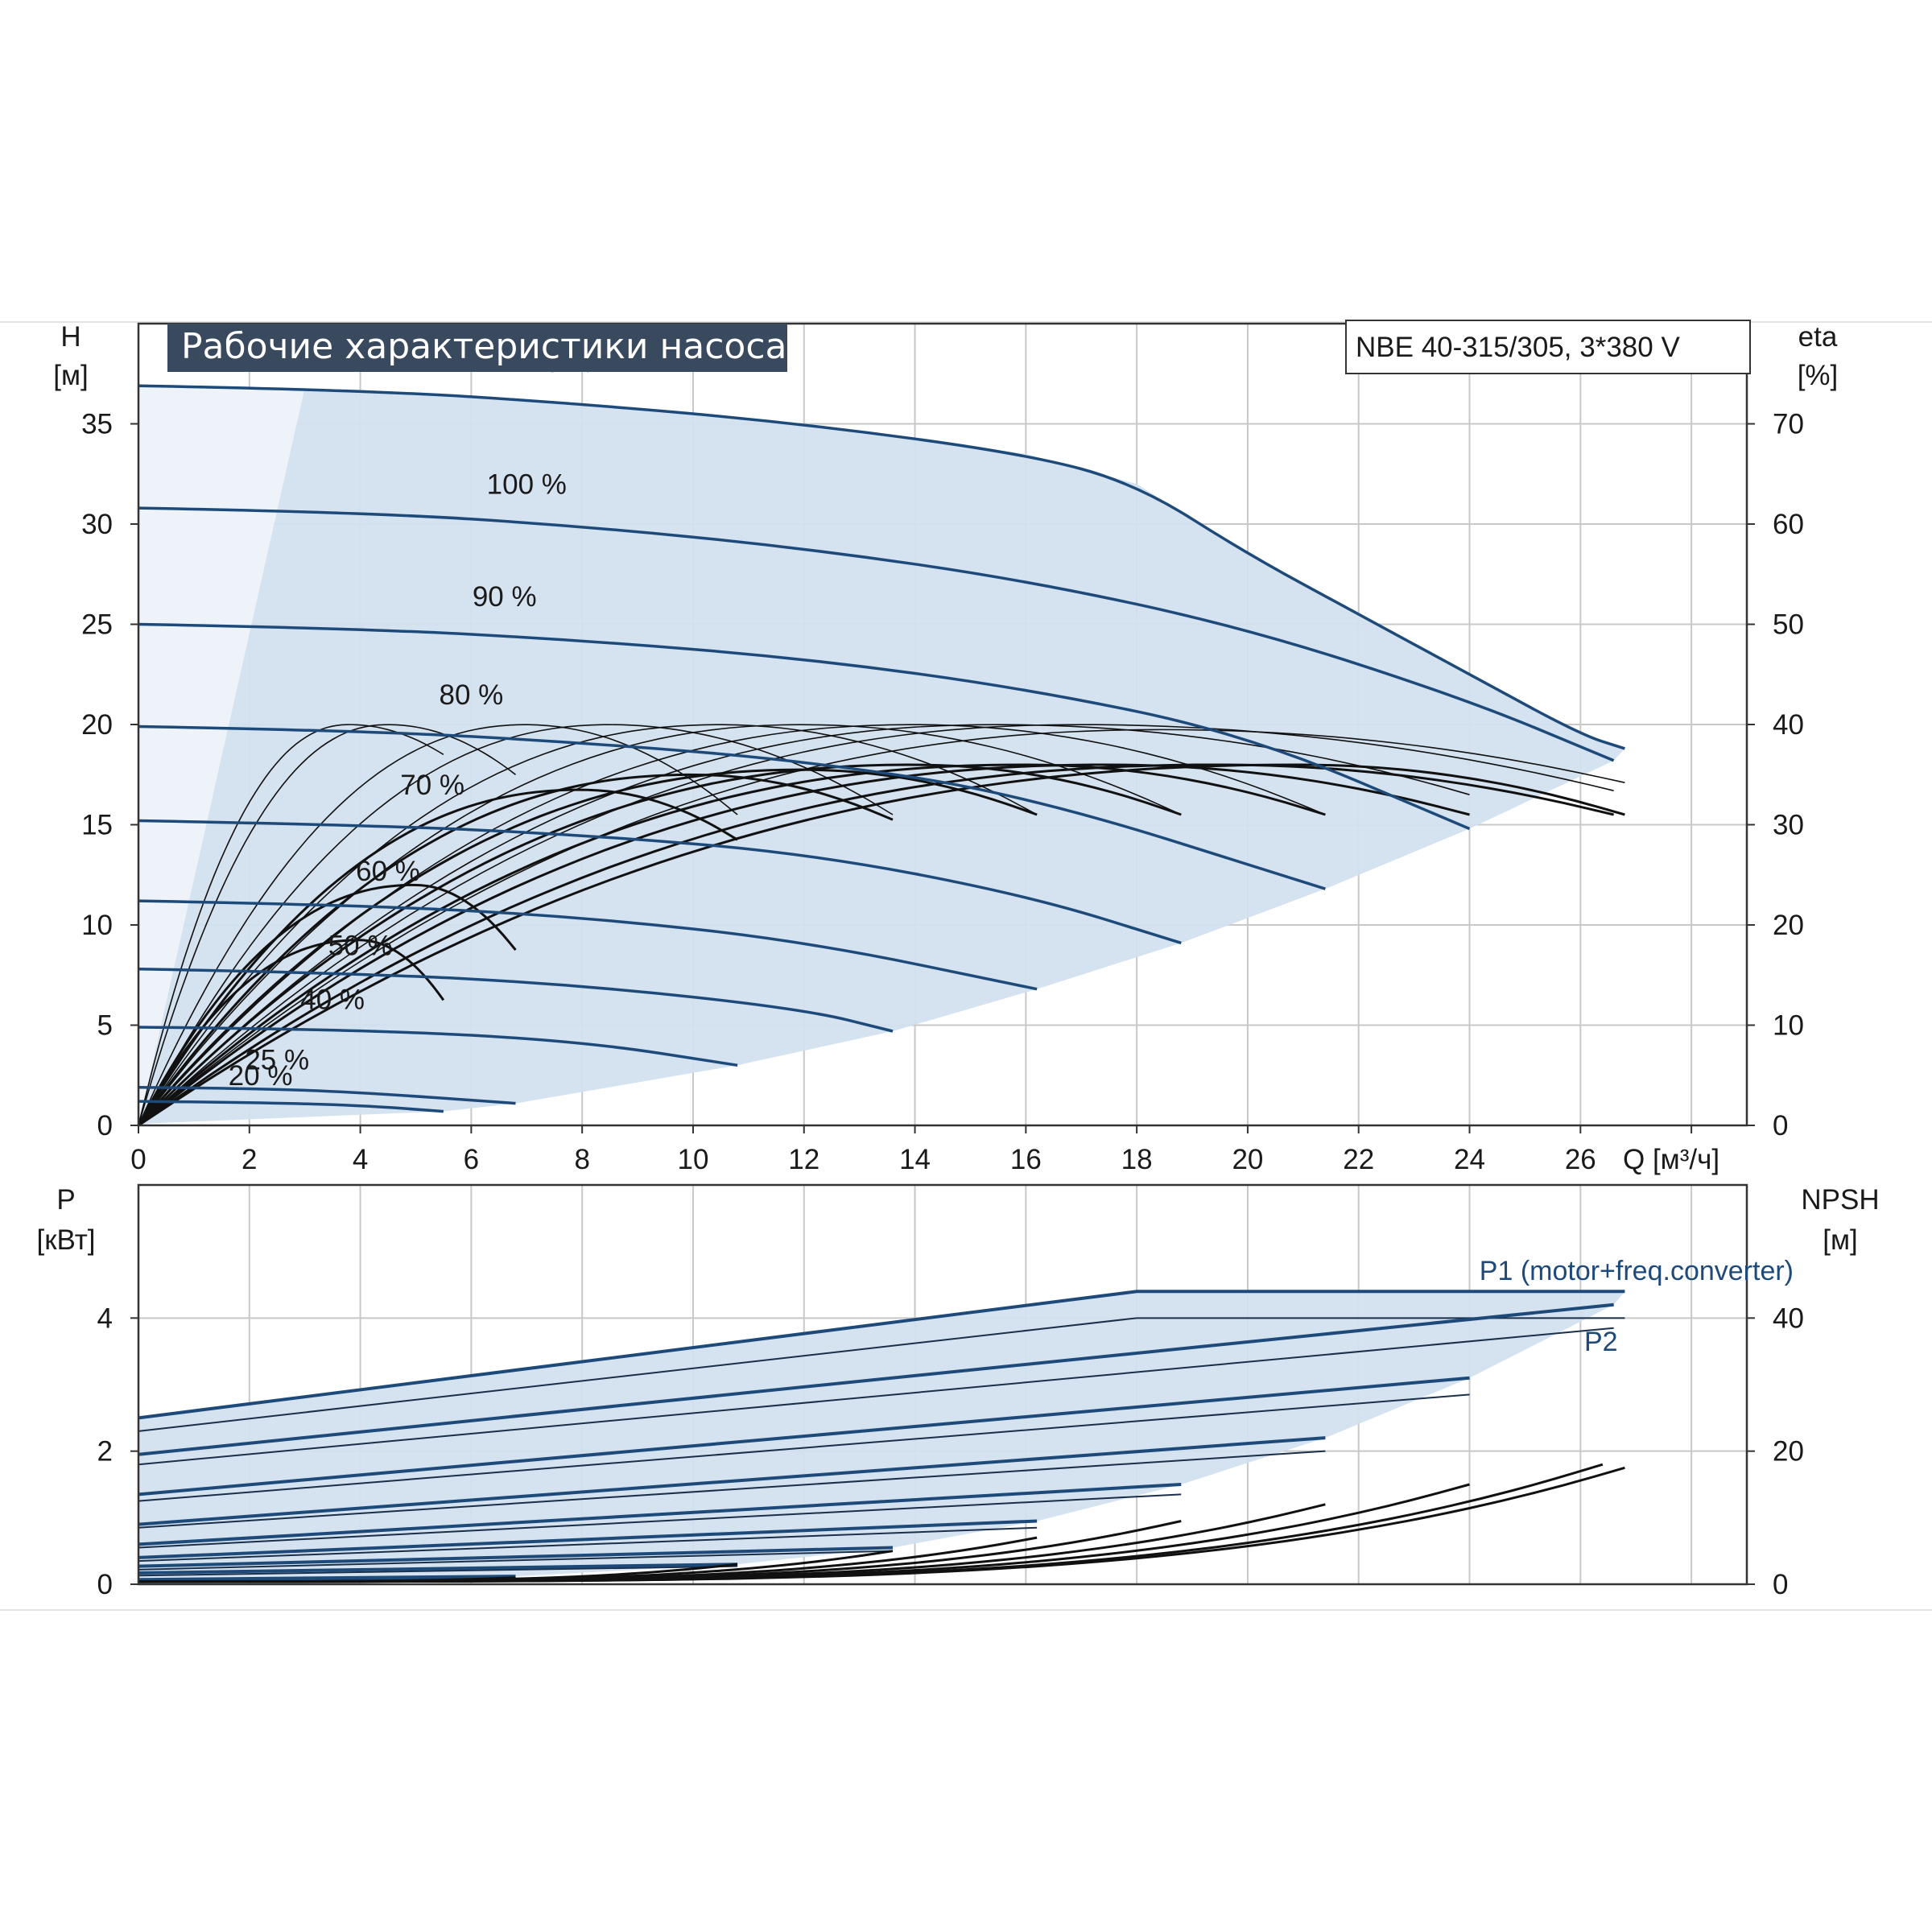  I want to click on x-tick-label-11: 22, so click(1358, 1159).